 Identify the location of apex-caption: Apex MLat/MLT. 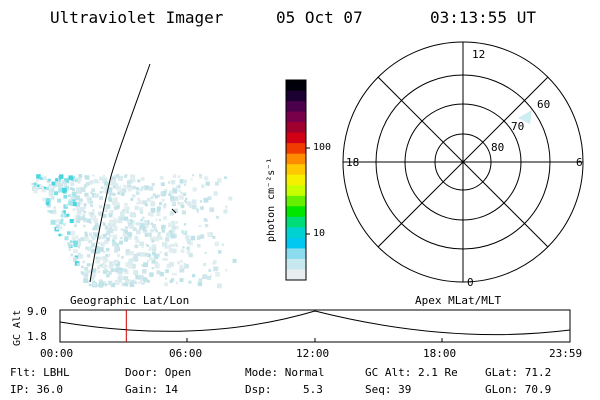
(458, 300).